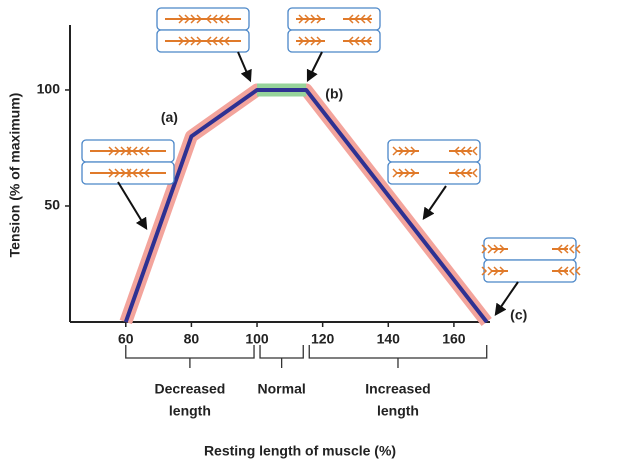  What do you see at coordinates (52, 205) in the screenshot?
I see `y-tick-label: 50` at bounding box center [52, 205].